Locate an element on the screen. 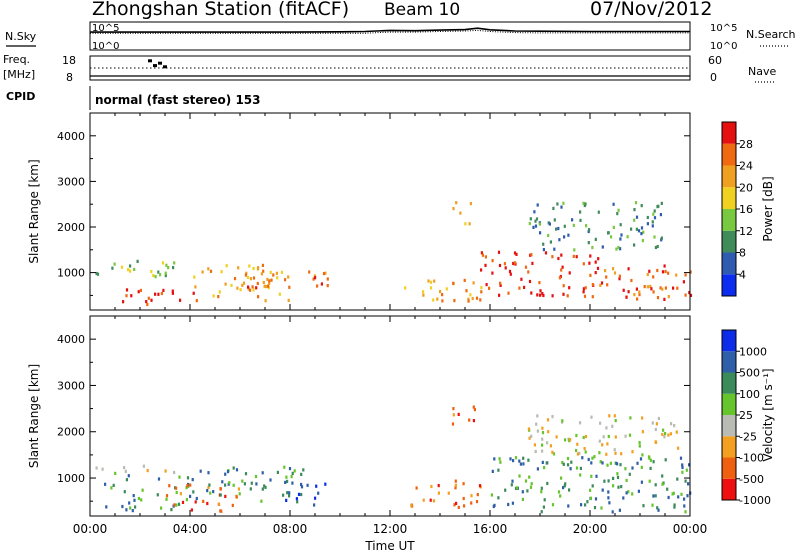 This screenshot has height=554, width=800. freq-label-2: [MHz] is located at coordinates (19, 74).